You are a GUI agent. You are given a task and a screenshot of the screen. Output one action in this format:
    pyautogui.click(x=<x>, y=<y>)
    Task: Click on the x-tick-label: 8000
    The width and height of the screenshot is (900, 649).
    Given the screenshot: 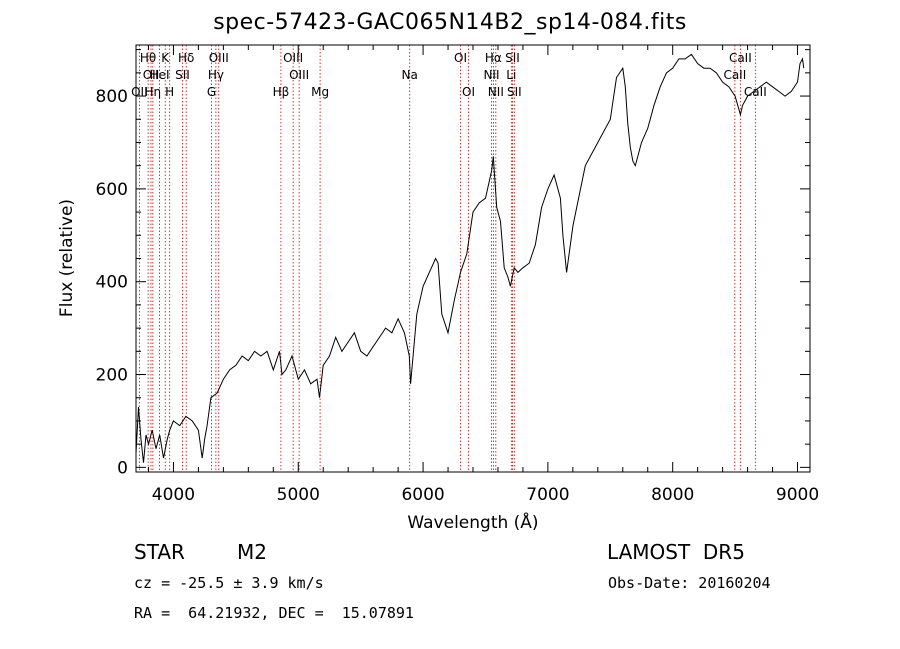 What is the action you would take?
    pyautogui.click(x=672, y=495)
    